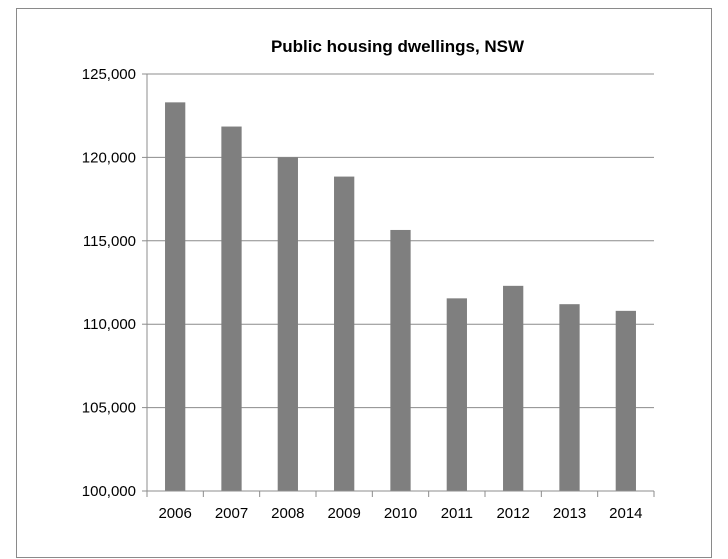 The width and height of the screenshot is (728, 559). Describe the element at coordinates (174, 513) in the screenshot. I see `x-tick-label: 2006` at that location.